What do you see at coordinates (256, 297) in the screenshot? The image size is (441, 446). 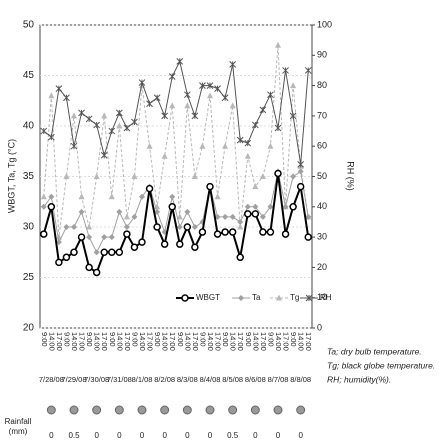 I see `legend-label: Ta` at bounding box center [256, 297].